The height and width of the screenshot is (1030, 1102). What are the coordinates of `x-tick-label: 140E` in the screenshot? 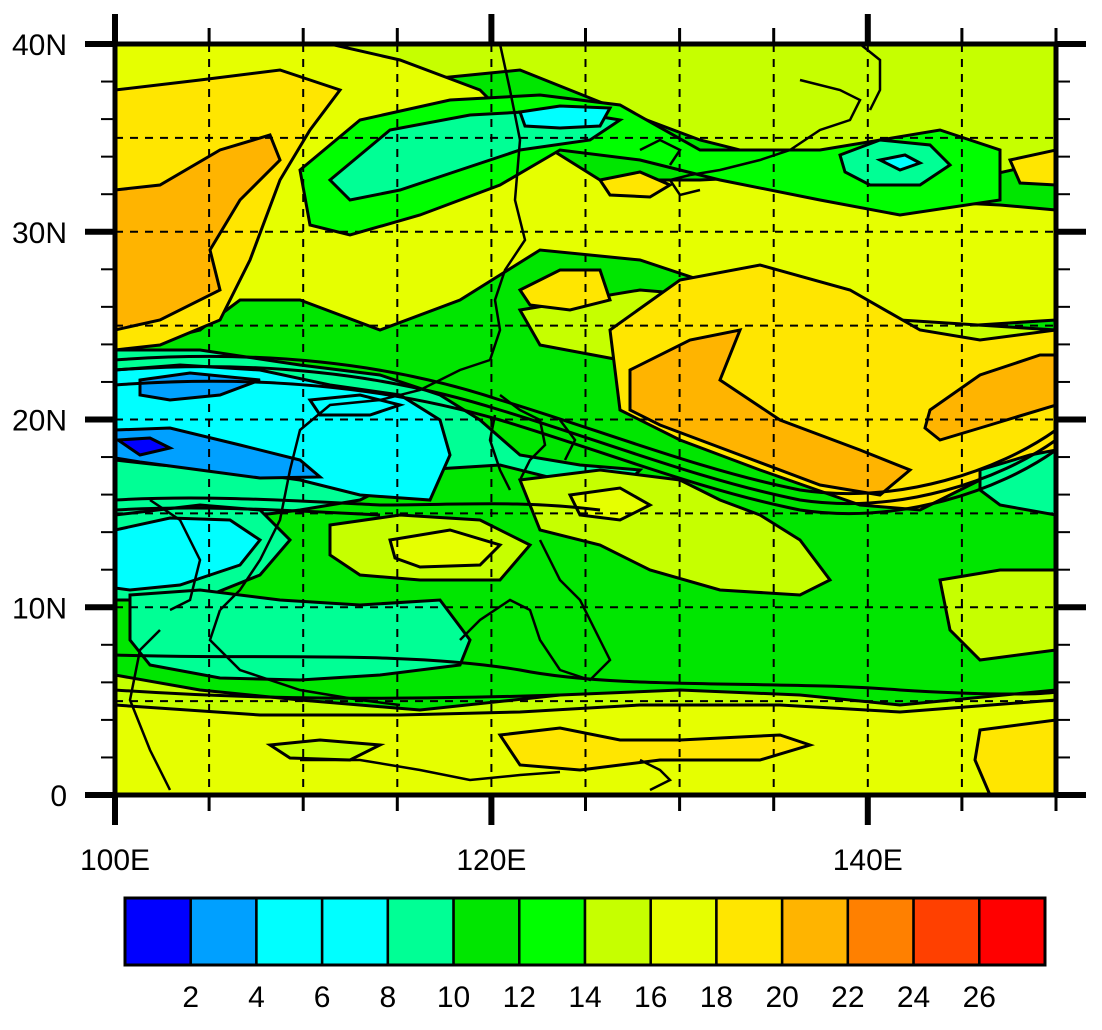 It's located at (868, 860).